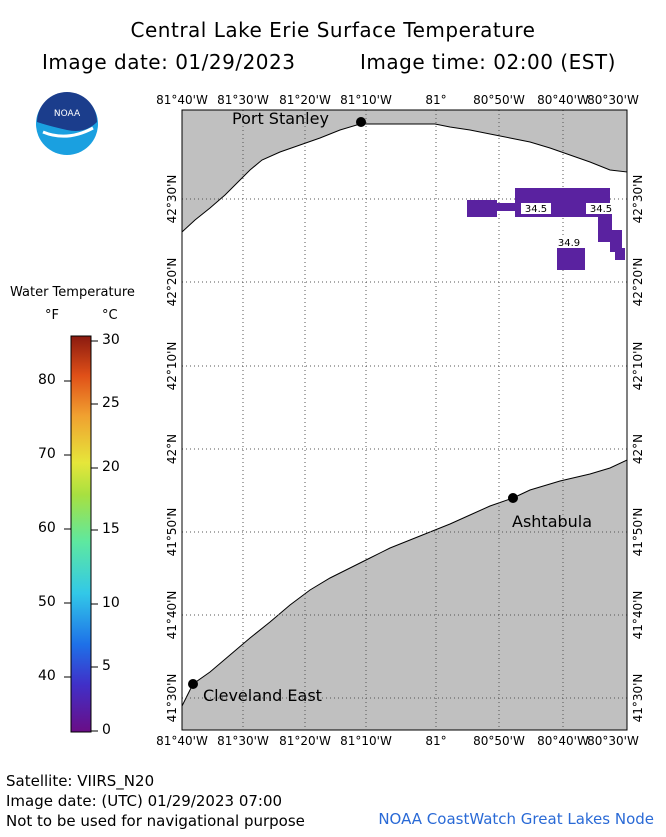 This screenshot has height=837, width=666. What do you see at coordinates (638, 532) in the screenshot?
I see `right-latitude-label: 41°50'N` at bounding box center [638, 532].